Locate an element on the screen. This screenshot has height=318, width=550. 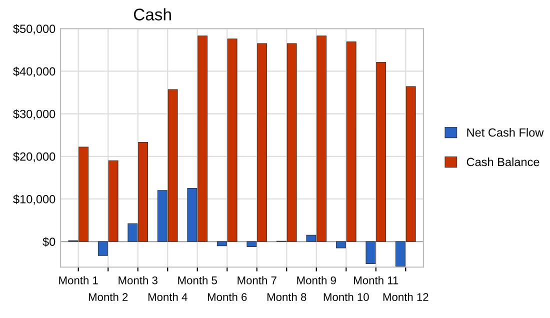
y-tick-label: $20,000 is located at coordinates (34, 157).